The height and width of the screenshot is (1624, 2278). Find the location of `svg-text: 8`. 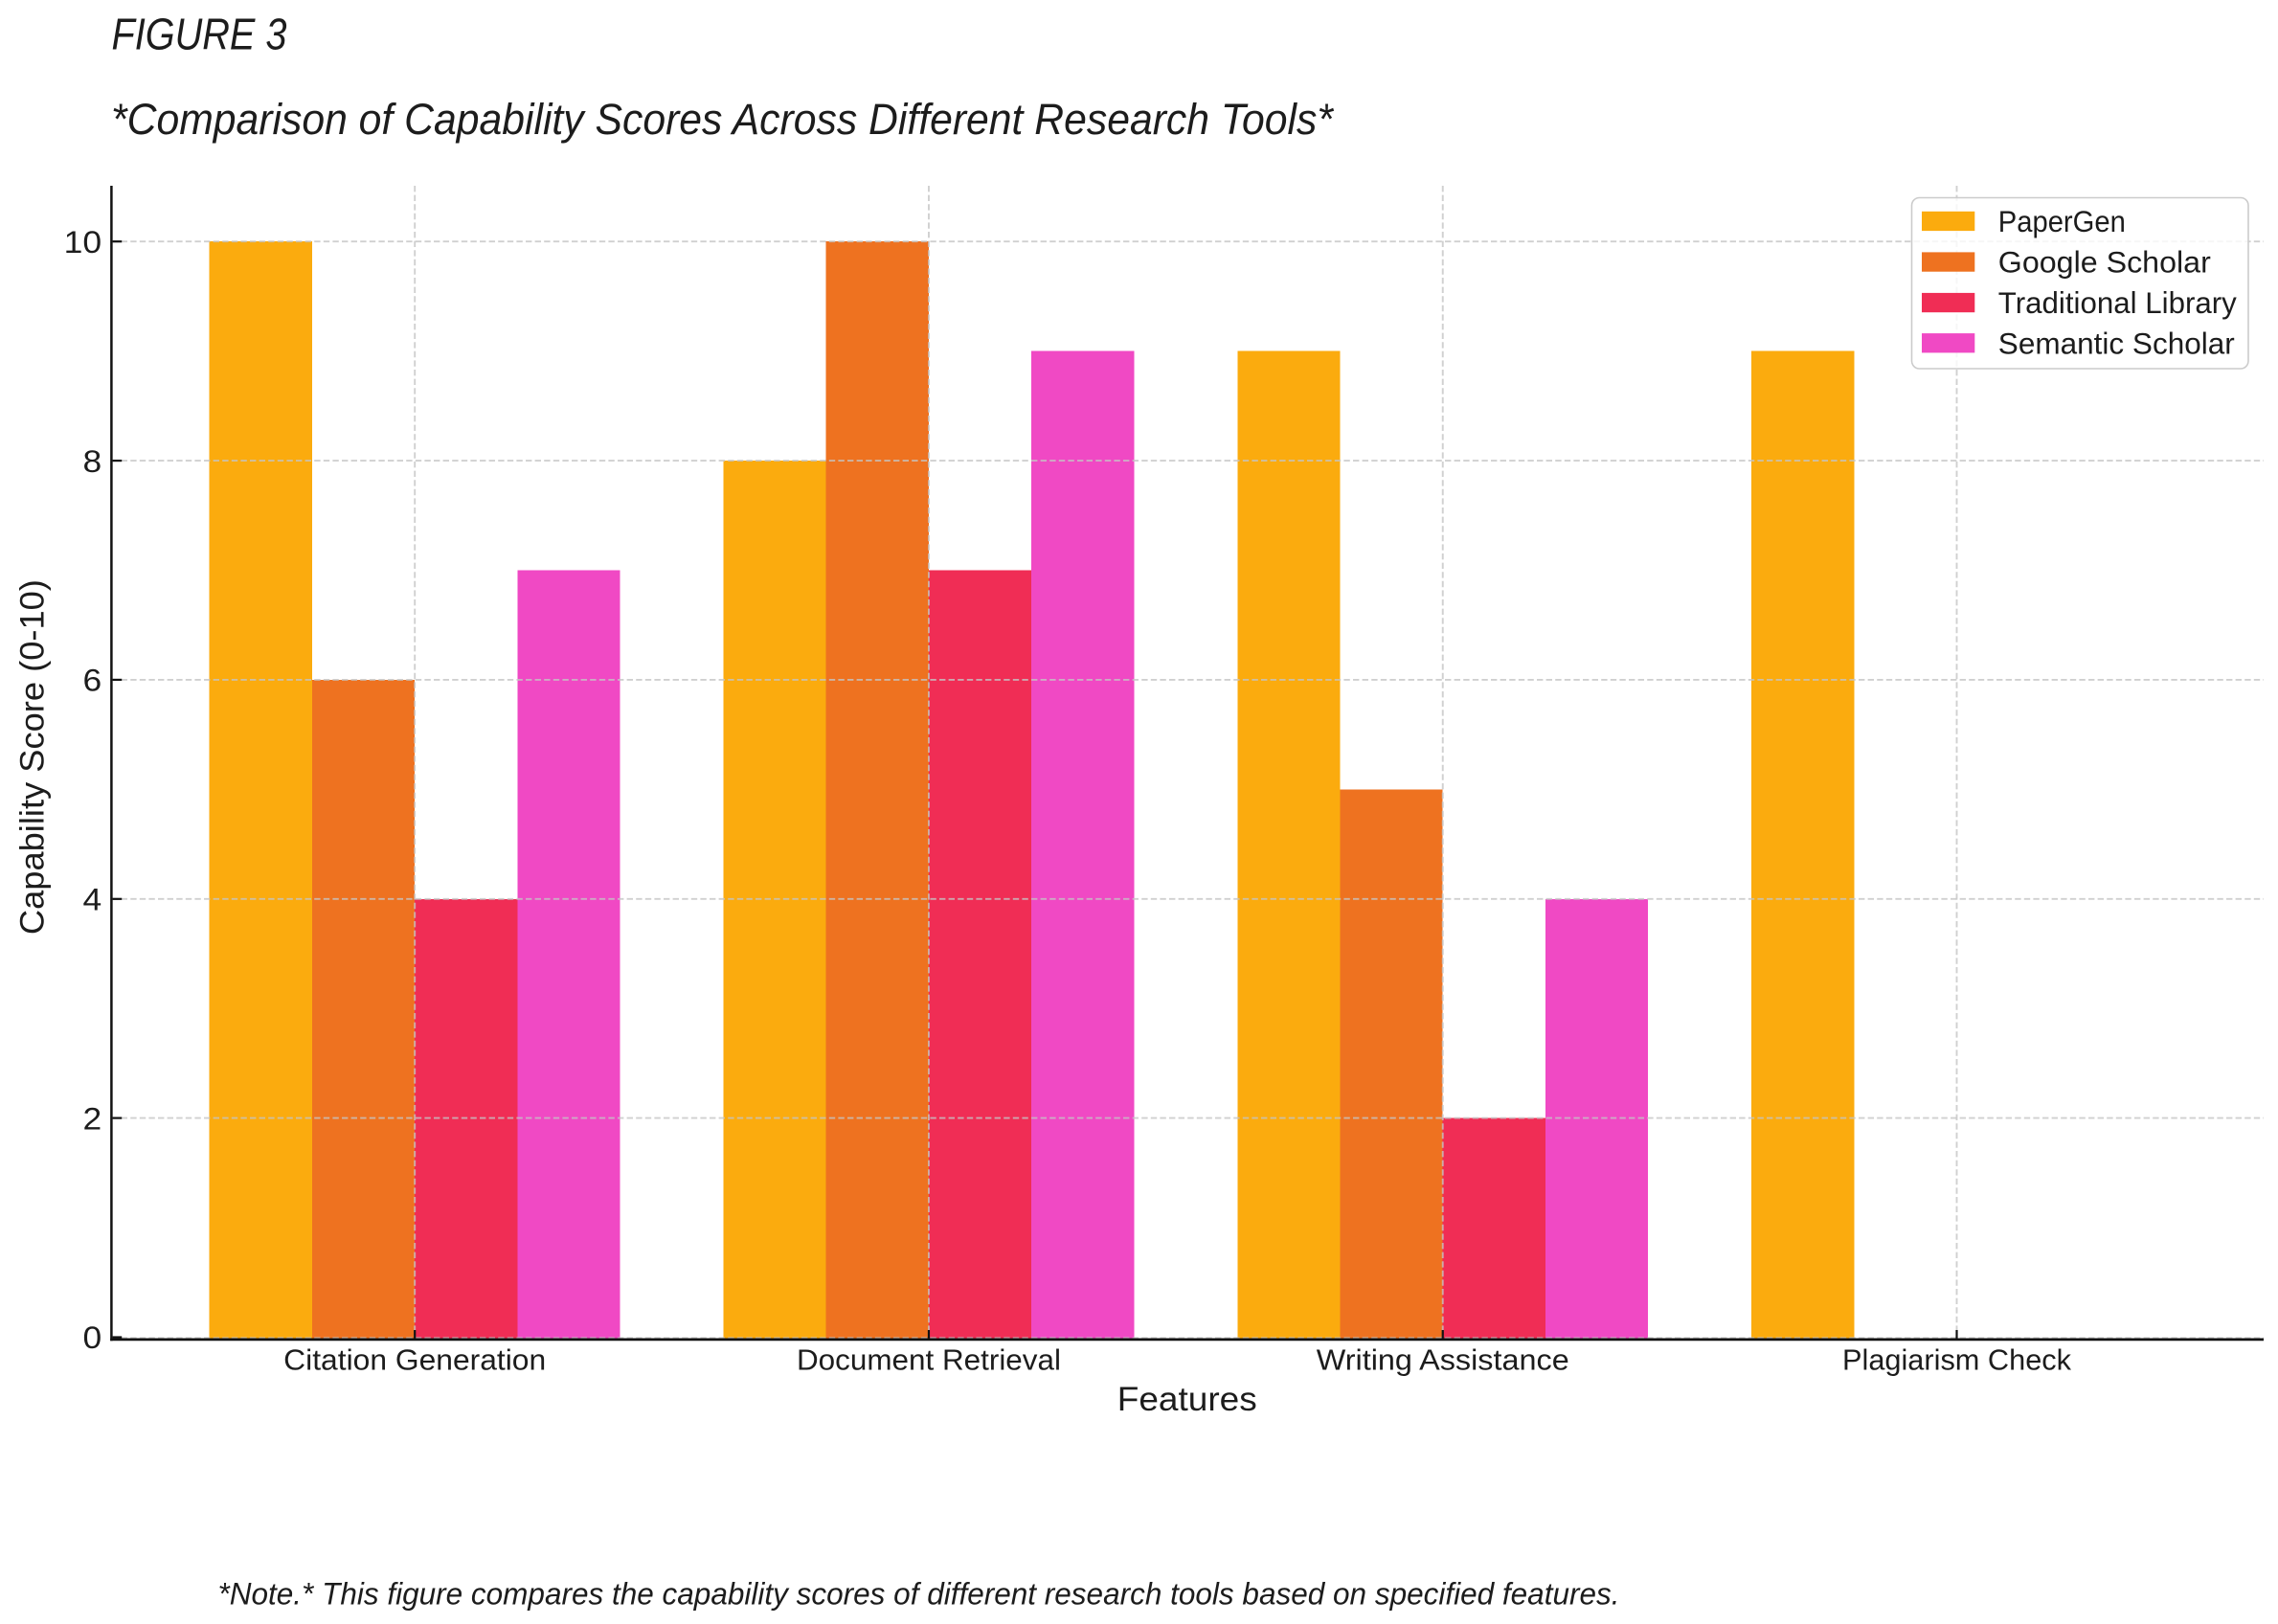

svg-text: 8 is located at coordinates (92, 461).